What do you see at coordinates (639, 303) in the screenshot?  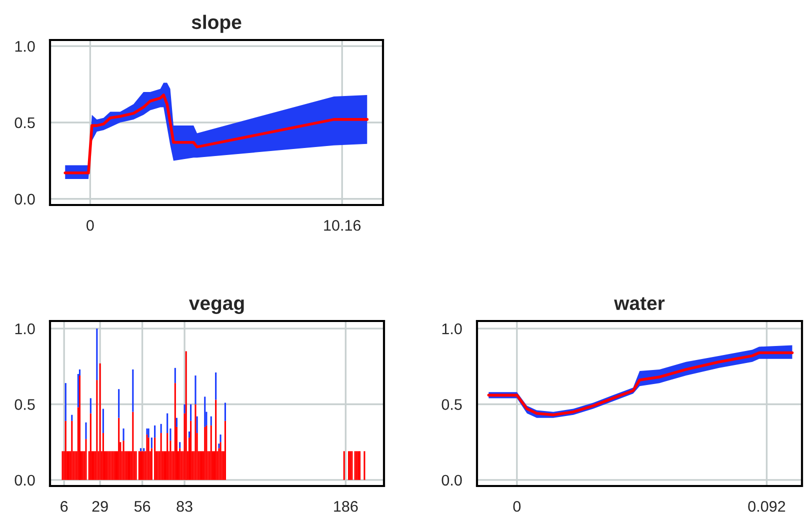 I see `chart-title: water` at bounding box center [639, 303].